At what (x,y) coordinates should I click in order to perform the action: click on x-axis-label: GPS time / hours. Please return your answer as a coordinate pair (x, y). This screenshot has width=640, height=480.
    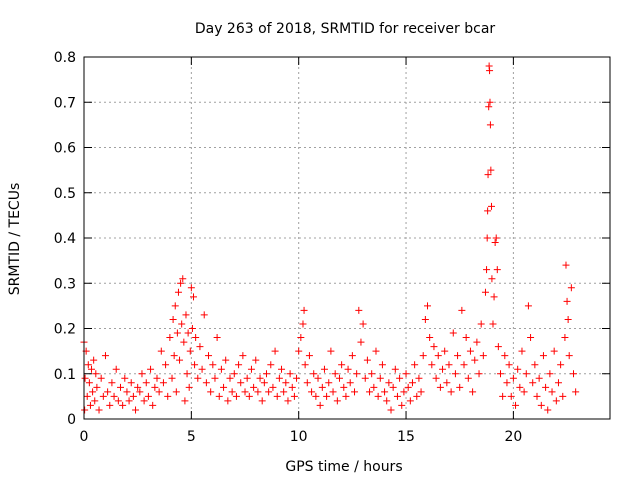
    Looking at the image, I should click on (343, 467).